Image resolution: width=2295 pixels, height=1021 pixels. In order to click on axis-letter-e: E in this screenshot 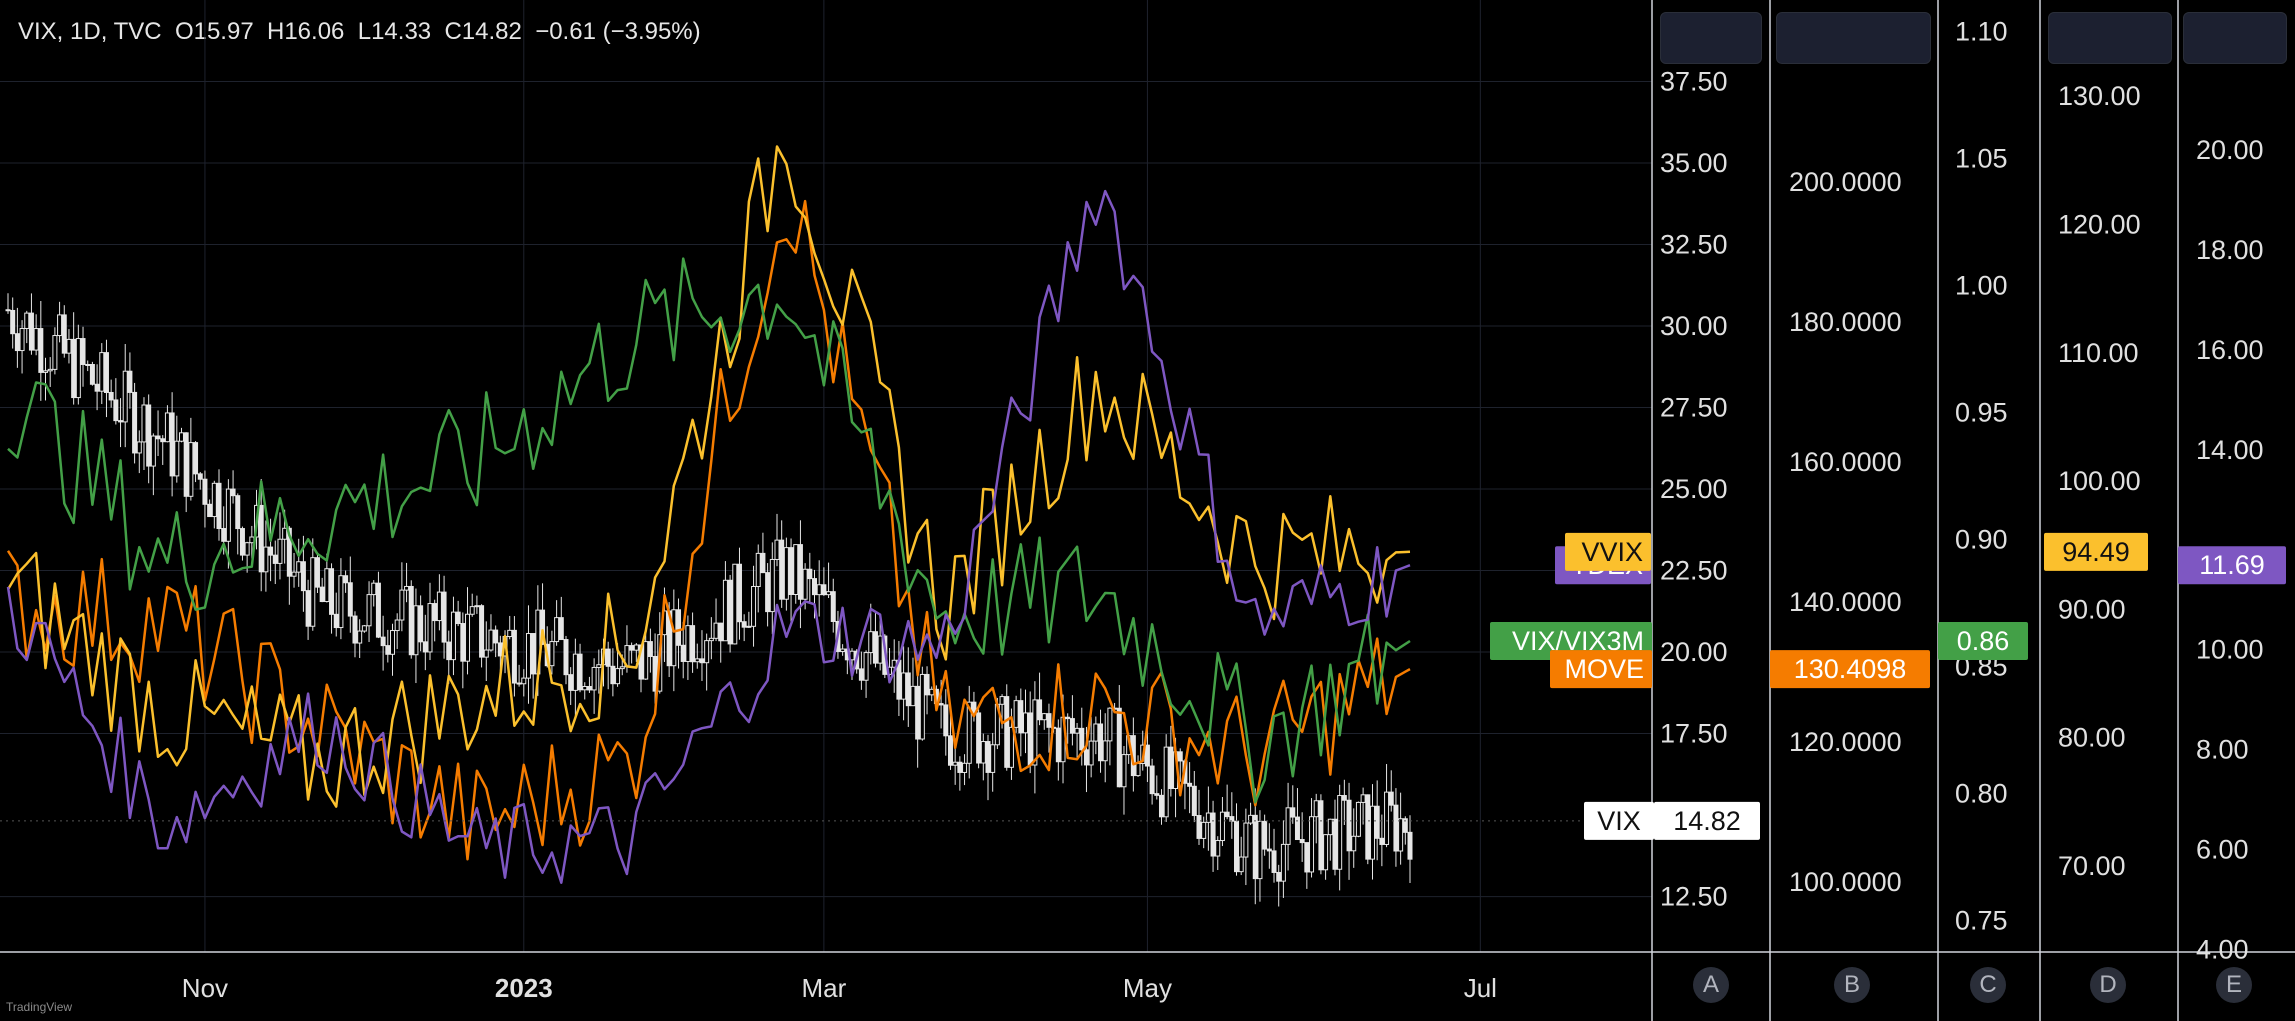, I will do `click(2234, 985)`.